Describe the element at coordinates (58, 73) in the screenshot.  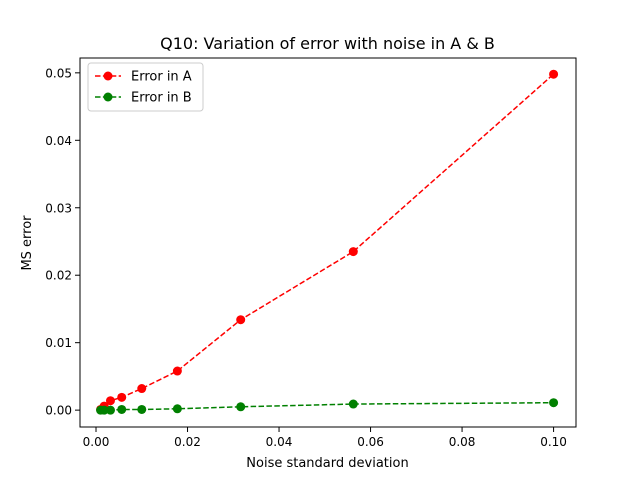
I see `y-tick-label-6: 0.05` at that location.